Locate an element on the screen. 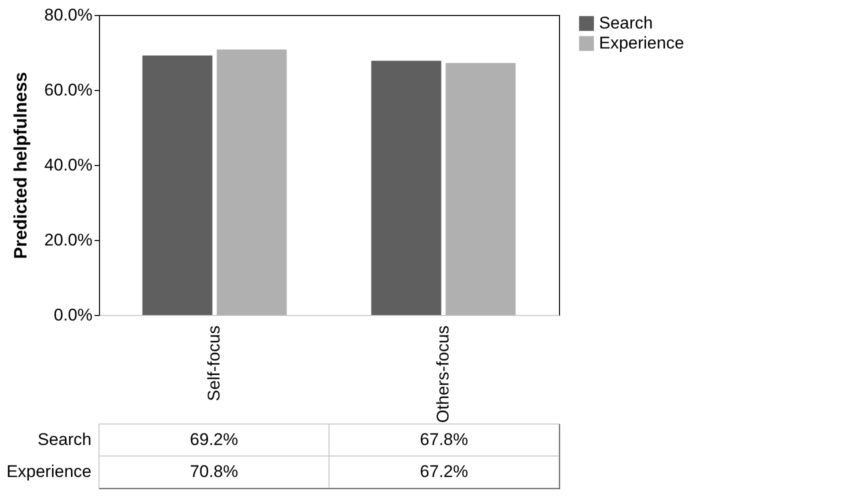 This screenshot has width=850, height=496. y-tick-label: 60.0% is located at coordinates (68, 90).